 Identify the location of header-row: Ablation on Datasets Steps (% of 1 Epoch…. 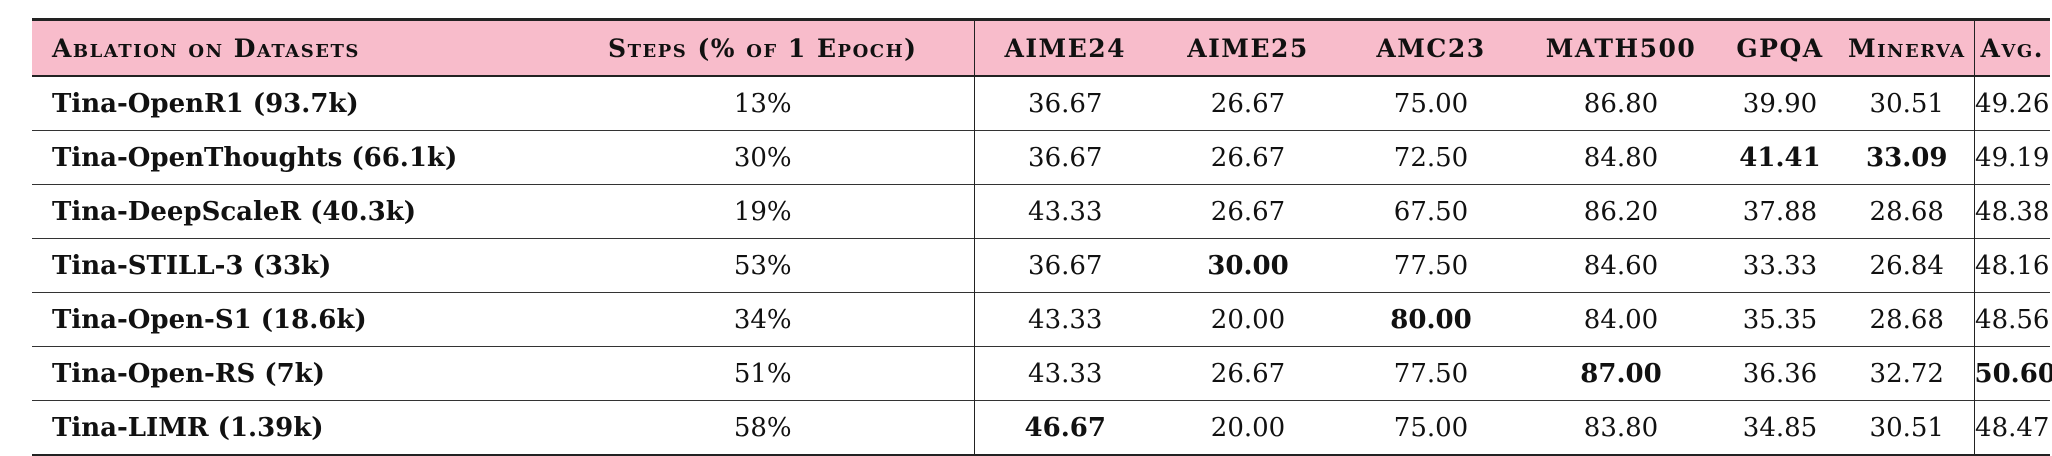
(1041, 47).